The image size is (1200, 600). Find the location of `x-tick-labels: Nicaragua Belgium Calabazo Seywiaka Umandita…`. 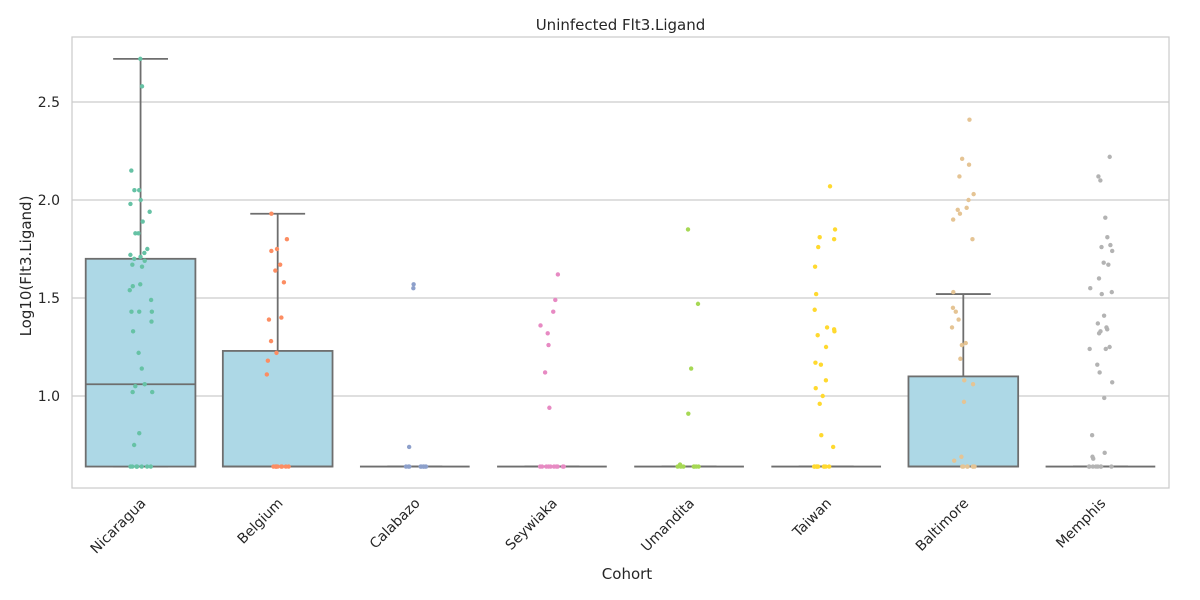

x-tick-labels: Nicaragua Belgium Calabazo Seywiaka Umandita… is located at coordinates (599, 527).